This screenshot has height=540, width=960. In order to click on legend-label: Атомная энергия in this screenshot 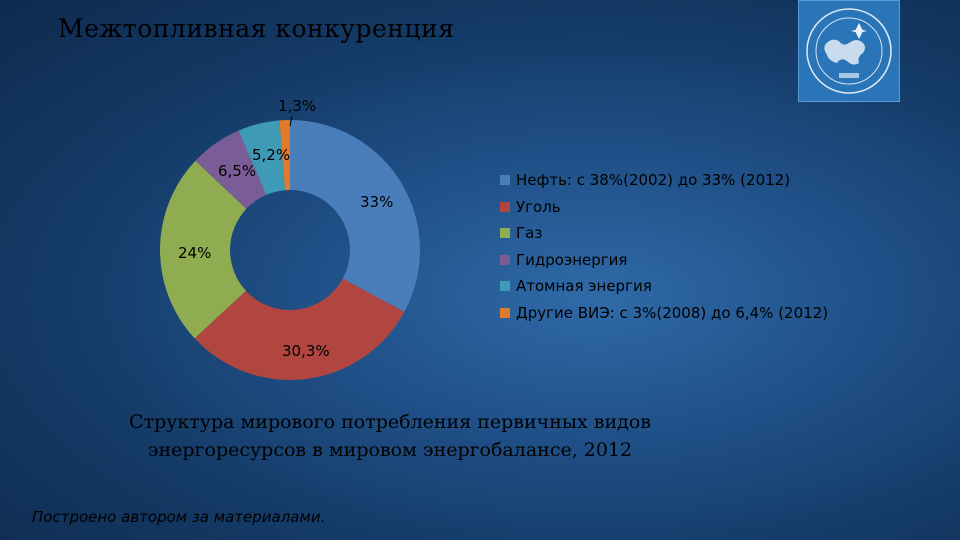, I will do `click(584, 286)`.